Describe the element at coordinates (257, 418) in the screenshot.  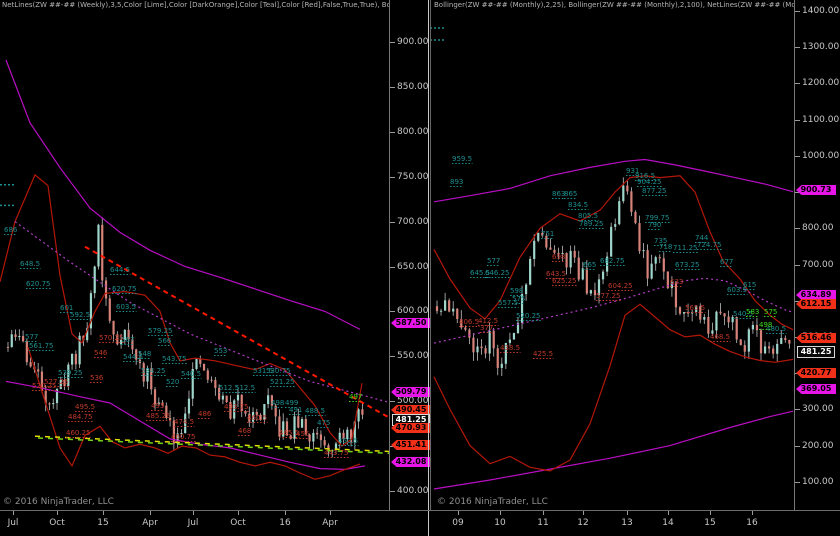
I see `netline-price-label: 460.5` at that location.